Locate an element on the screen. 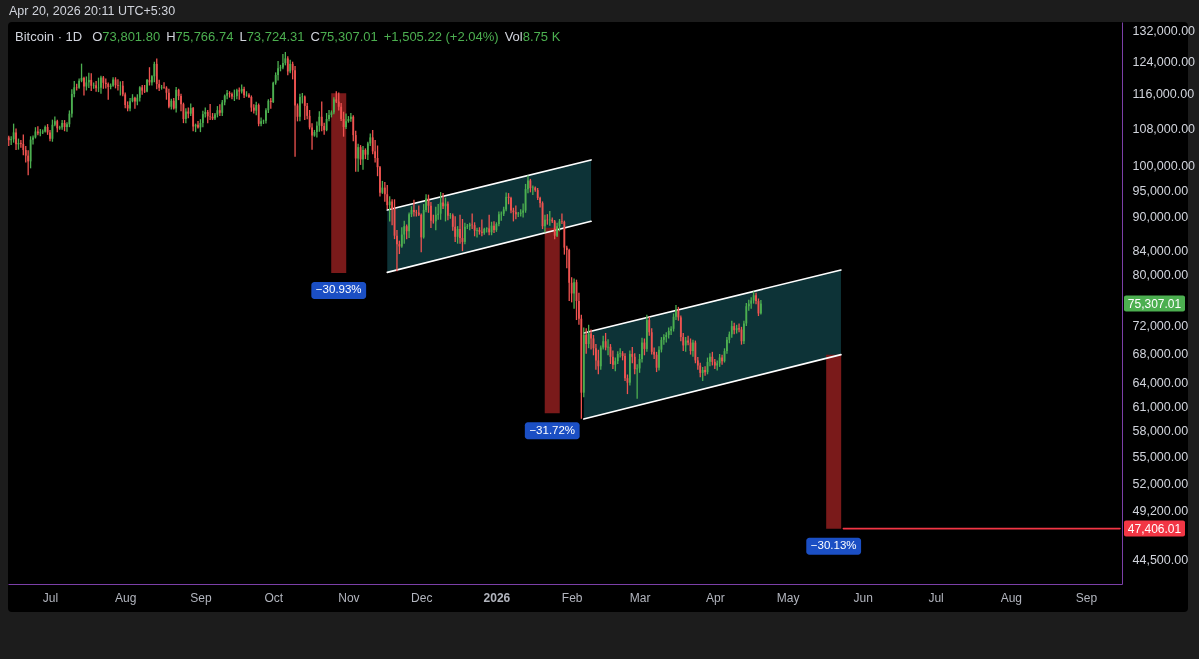 The height and width of the screenshot is (659, 1199). x-tick-label: Feb is located at coordinates (572, 597).